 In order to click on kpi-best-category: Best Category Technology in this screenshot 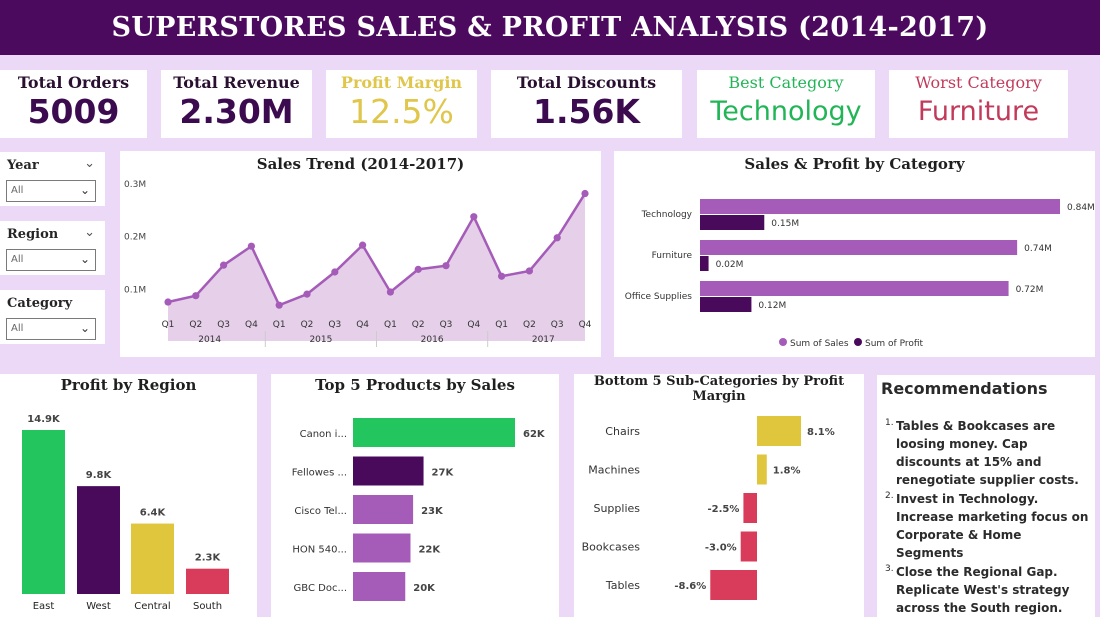, I will do `click(786, 104)`.